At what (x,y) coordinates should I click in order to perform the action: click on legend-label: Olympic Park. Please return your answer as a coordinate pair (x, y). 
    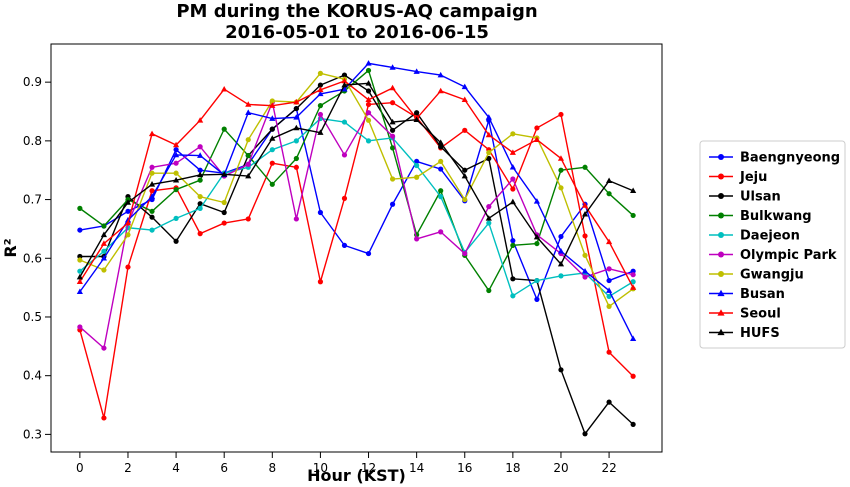
    Looking at the image, I should click on (788, 255).